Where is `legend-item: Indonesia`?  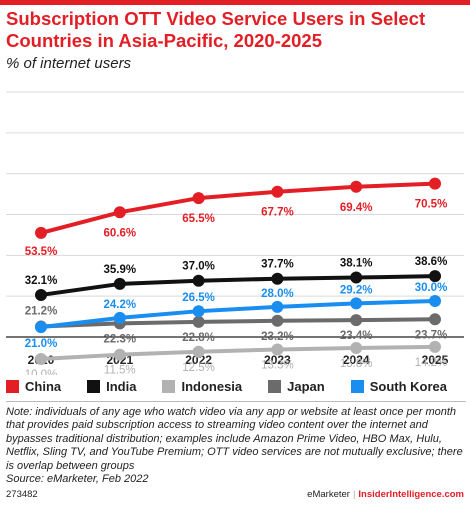
legend-item: Indonesia is located at coordinates (202, 386).